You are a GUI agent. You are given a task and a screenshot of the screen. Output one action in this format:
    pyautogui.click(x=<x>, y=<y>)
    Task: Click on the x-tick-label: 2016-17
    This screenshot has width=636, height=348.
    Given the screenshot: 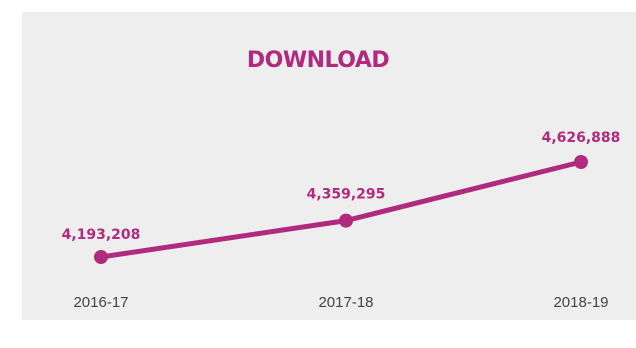 What is the action you would take?
    pyautogui.click(x=100, y=302)
    